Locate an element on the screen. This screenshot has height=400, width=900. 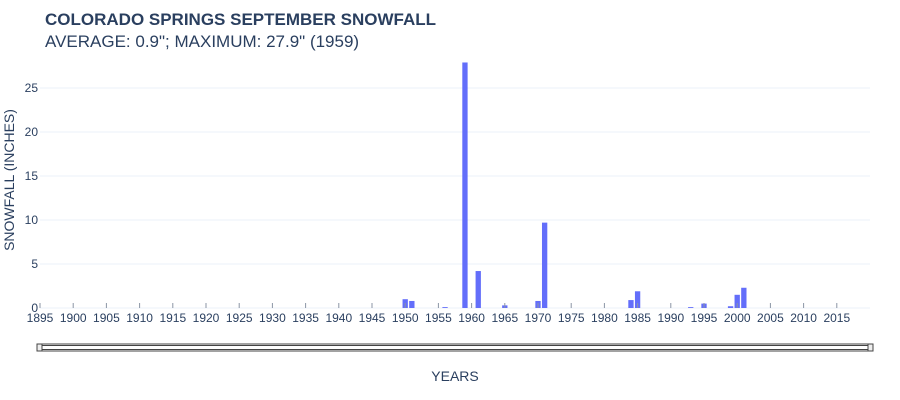
bar-1993 is located at coordinates (691, 307).